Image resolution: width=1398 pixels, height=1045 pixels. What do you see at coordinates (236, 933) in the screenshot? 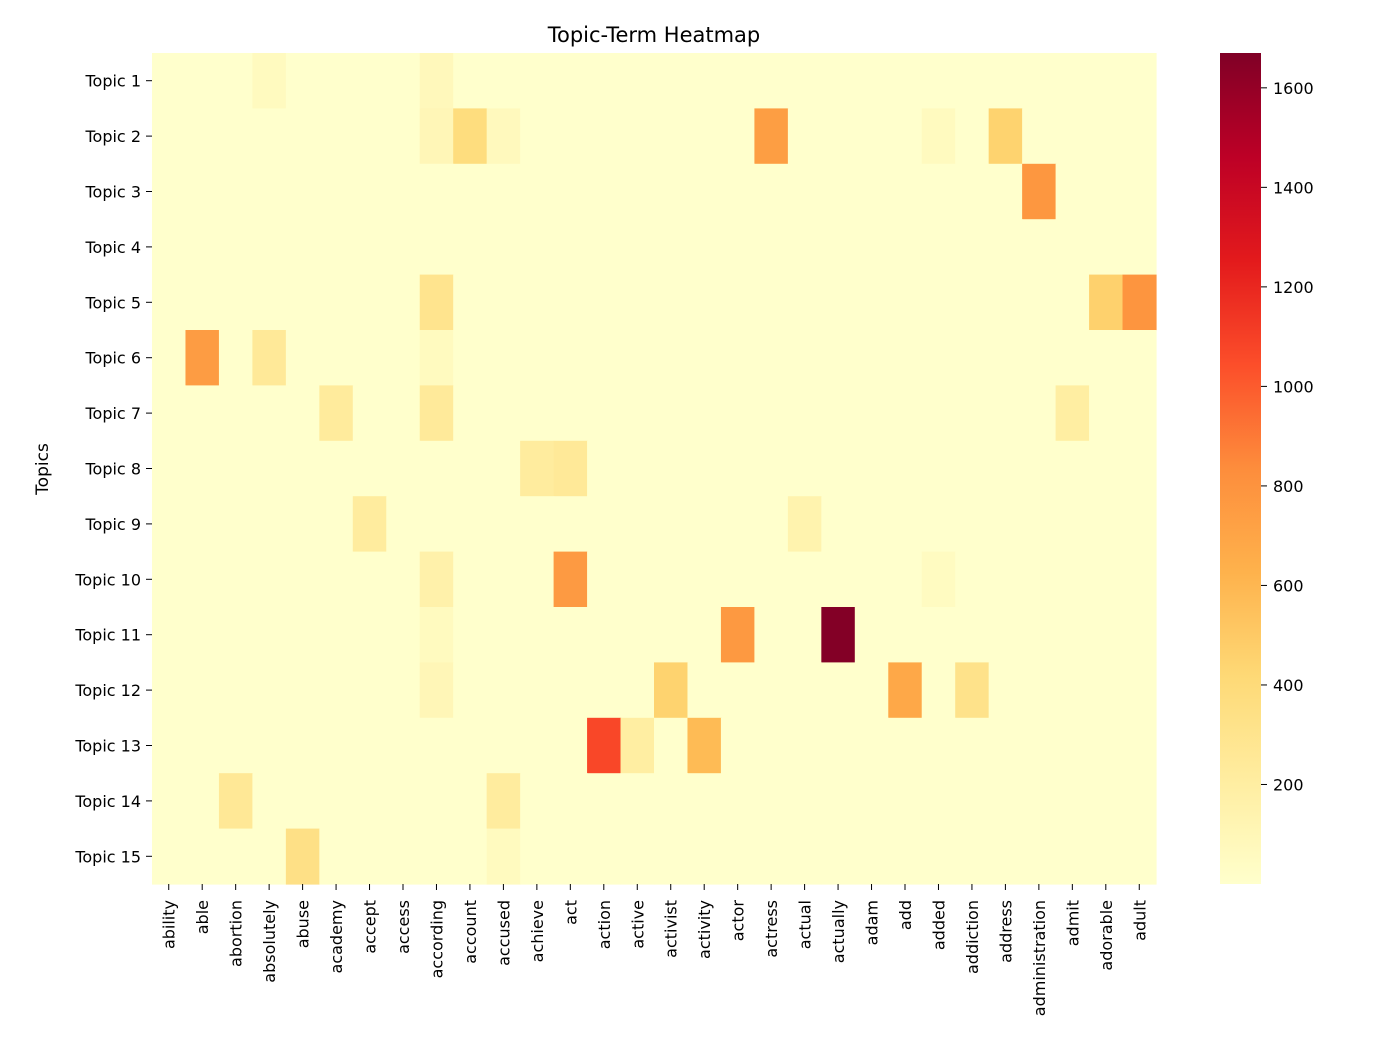
I see `x-tick-label: abortion` at bounding box center [236, 933].